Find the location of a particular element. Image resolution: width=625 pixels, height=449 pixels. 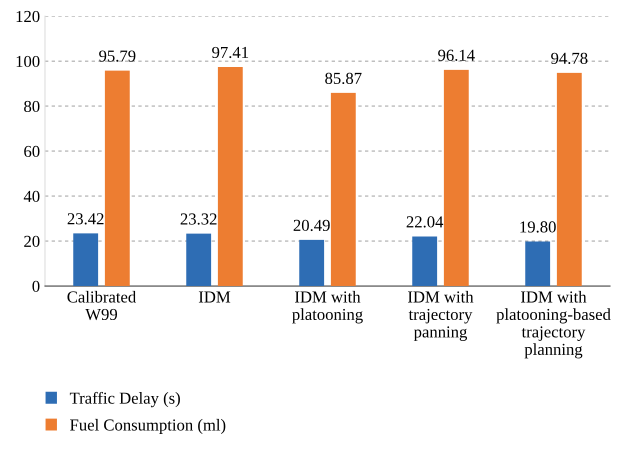

data-label: 19.80 is located at coordinates (538, 227).